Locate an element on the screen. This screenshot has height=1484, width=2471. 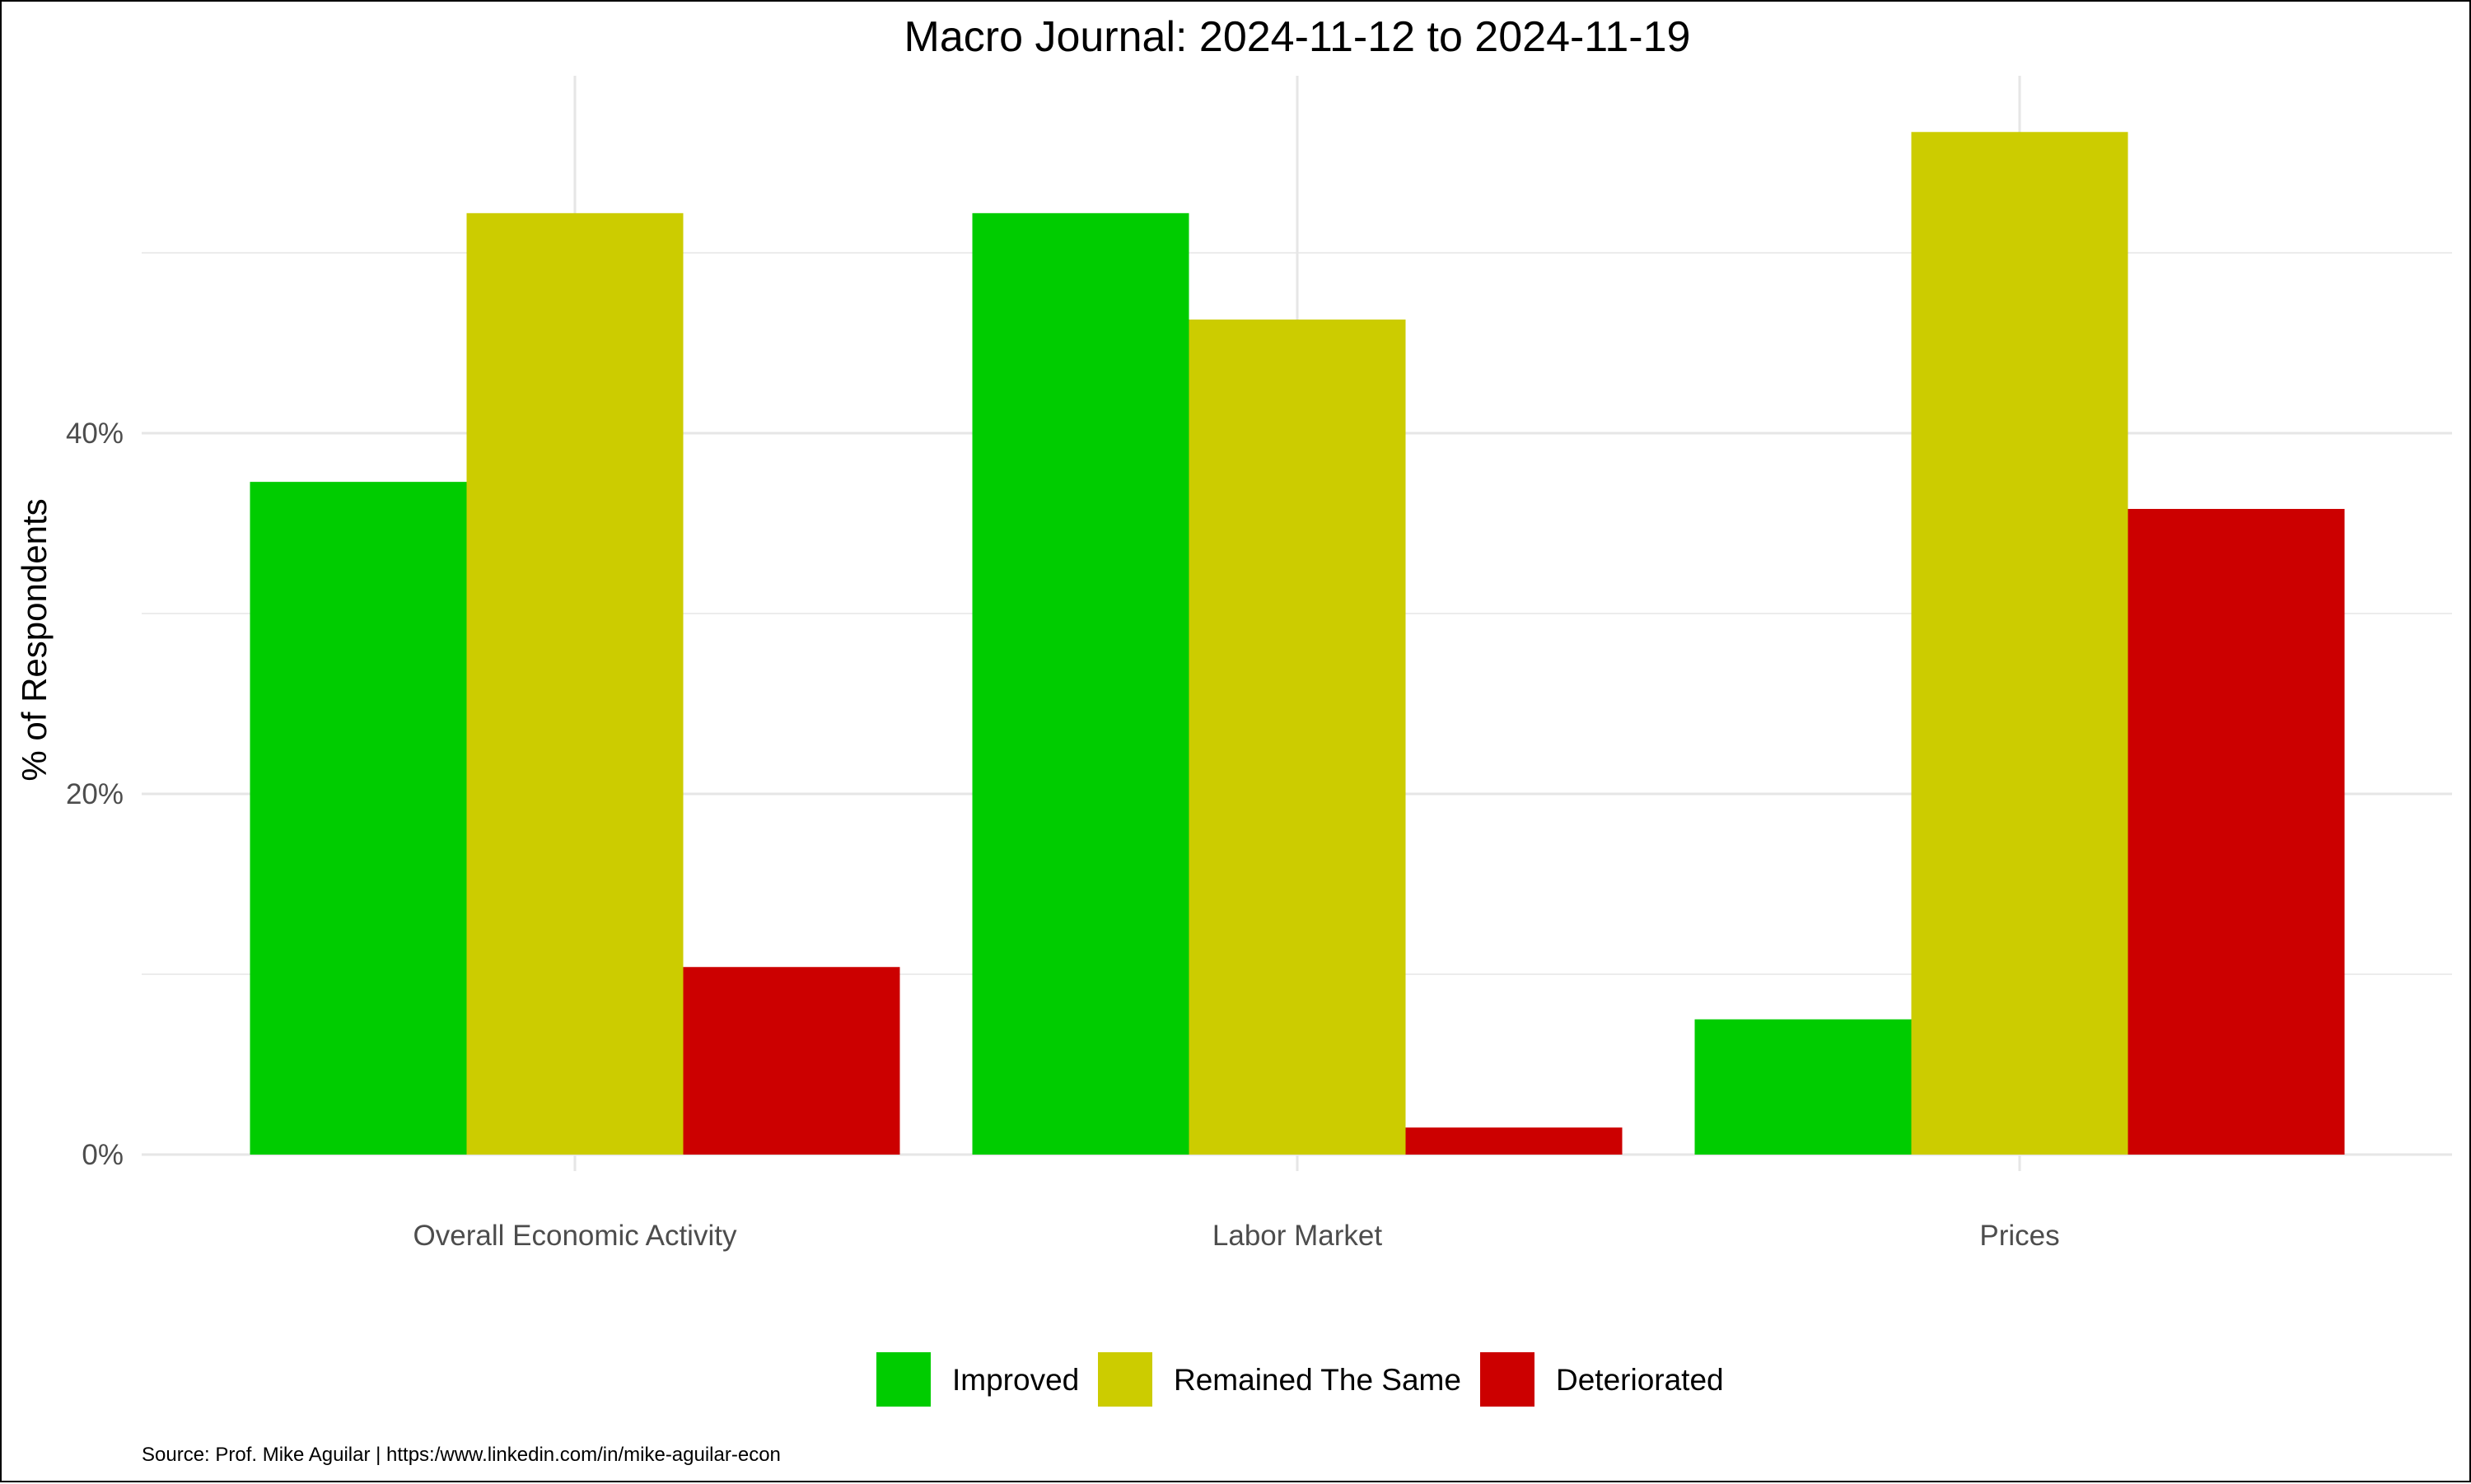
chart-title: Macro Journal: 2024-11-12 to 2024-11-19 is located at coordinates (1297, 37).